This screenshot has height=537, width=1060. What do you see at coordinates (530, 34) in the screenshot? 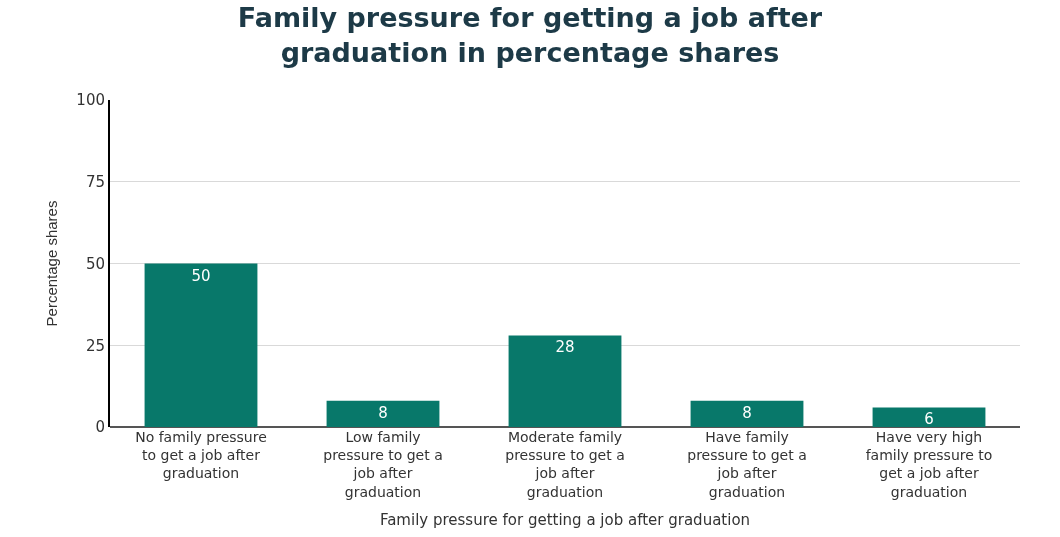
I see `chart-title: Family pressure for getting a job after graduation in percentage shares` at bounding box center [530, 34].